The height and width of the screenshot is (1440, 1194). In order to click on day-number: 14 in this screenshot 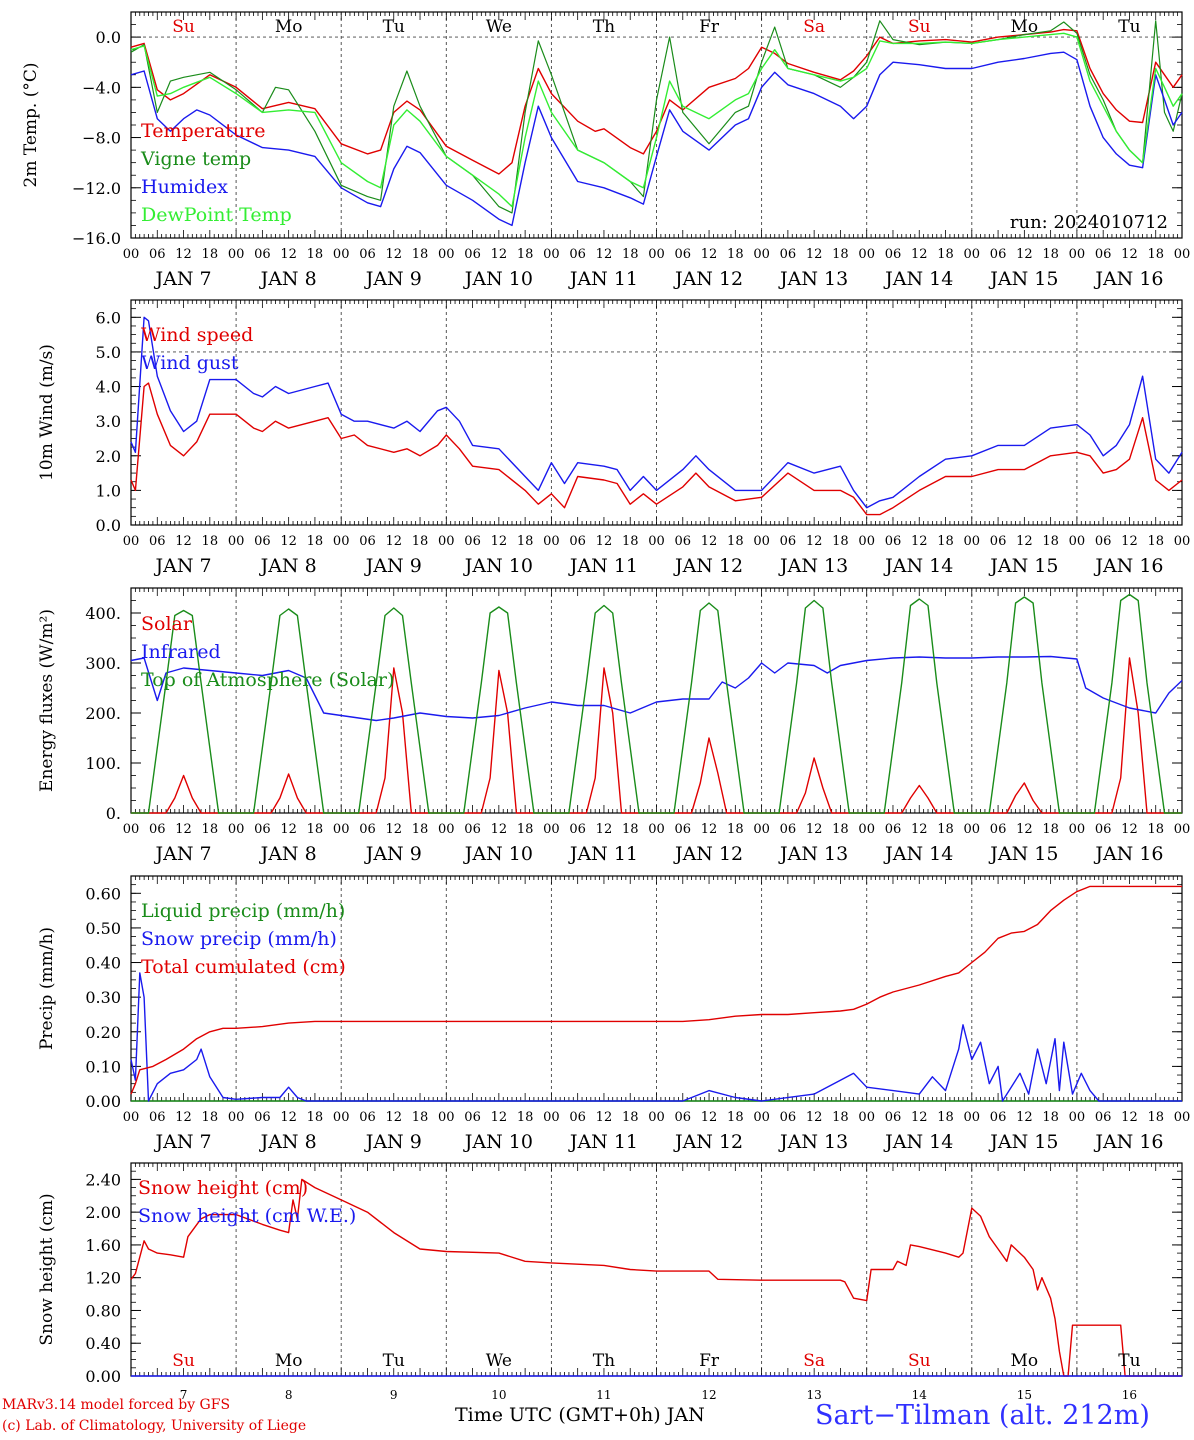, I will do `click(920, 1395)`.